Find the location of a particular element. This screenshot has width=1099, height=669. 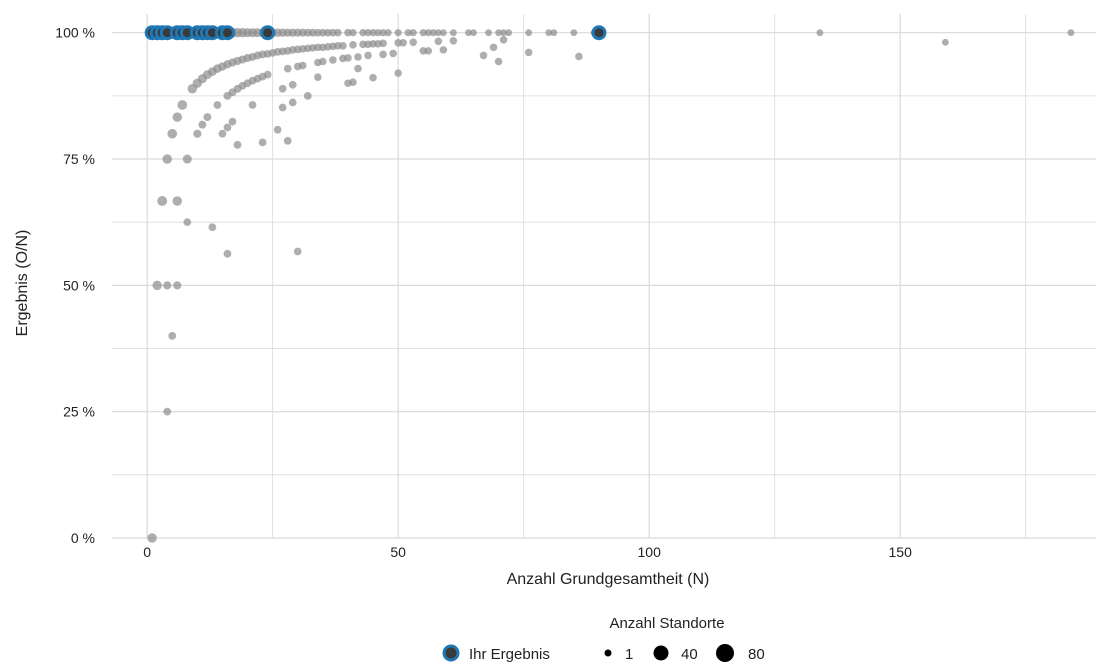

points-your-result is located at coordinates (375, 33).